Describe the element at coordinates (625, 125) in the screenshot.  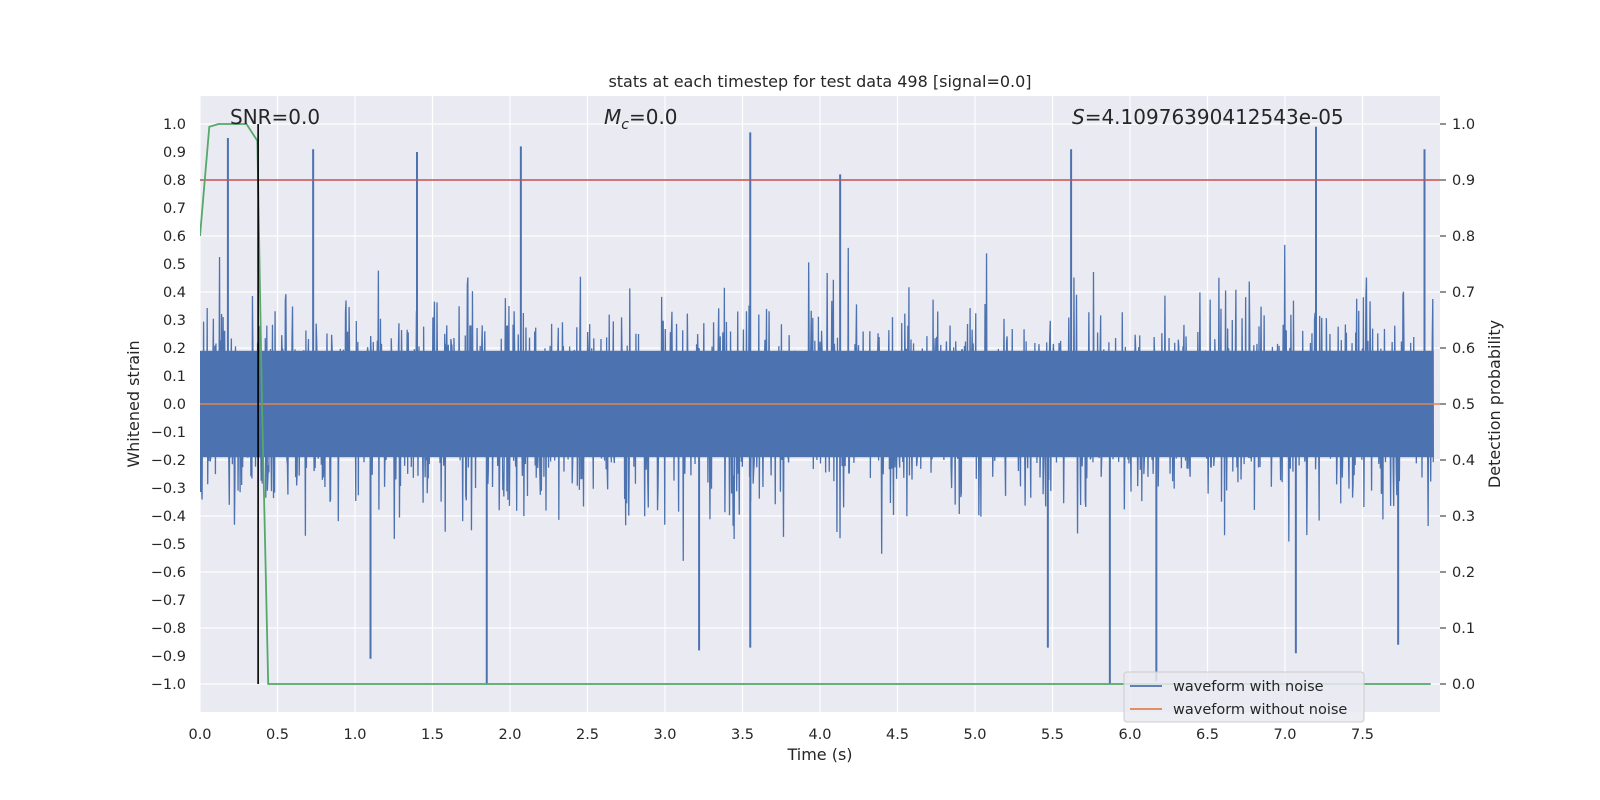
I see `chirp-mass-subscript: c` at that location.